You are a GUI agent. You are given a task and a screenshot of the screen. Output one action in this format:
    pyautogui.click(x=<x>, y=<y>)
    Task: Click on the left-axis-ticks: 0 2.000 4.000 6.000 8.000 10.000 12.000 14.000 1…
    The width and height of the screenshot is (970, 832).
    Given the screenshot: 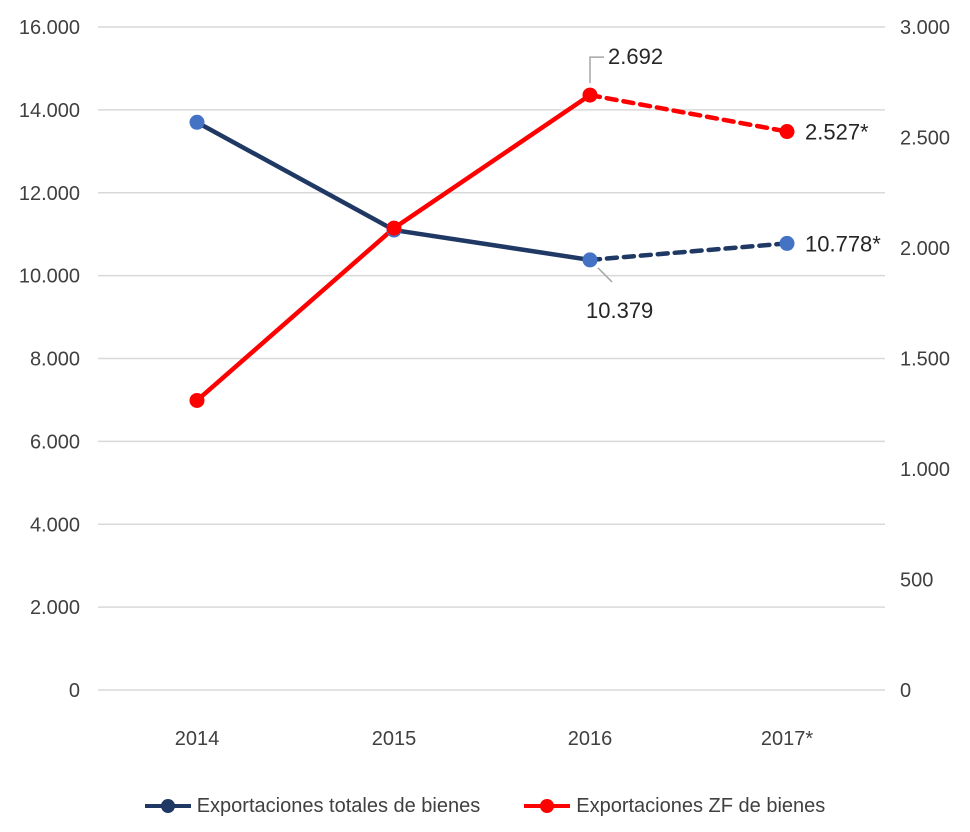 What is the action you would take?
    pyautogui.click(x=49, y=359)
    